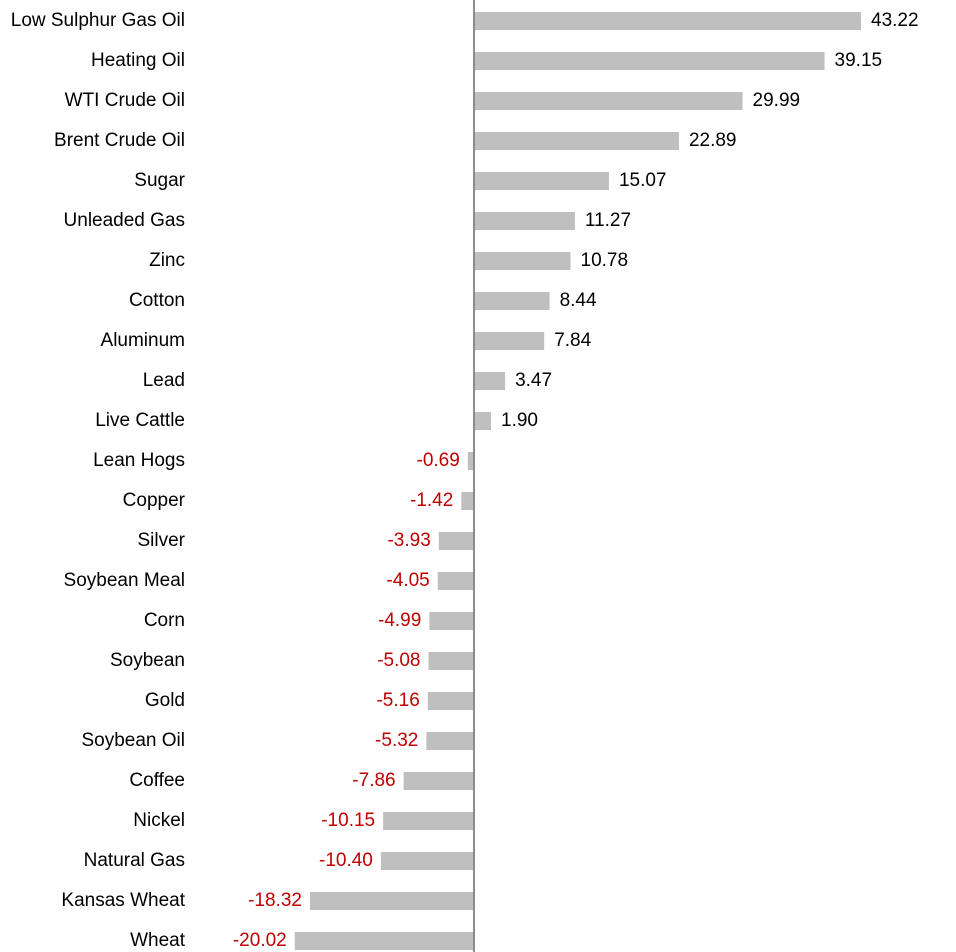  What do you see at coordinates (431, 500) in the screenshot?
I see `value-label: -1.42` at bounding box center [431, 500].